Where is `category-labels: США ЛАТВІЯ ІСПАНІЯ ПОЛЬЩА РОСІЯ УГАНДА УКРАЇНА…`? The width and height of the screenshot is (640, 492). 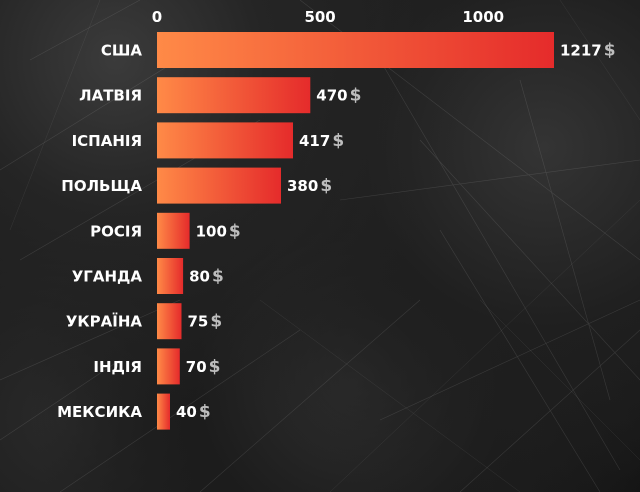 category-labels: США ЛАТВІЯ ІСПАНІЯ ПОЛЬЩА РОСІЯ УГАНДА УКРАЇНА… is located at coordinates (99, 232).